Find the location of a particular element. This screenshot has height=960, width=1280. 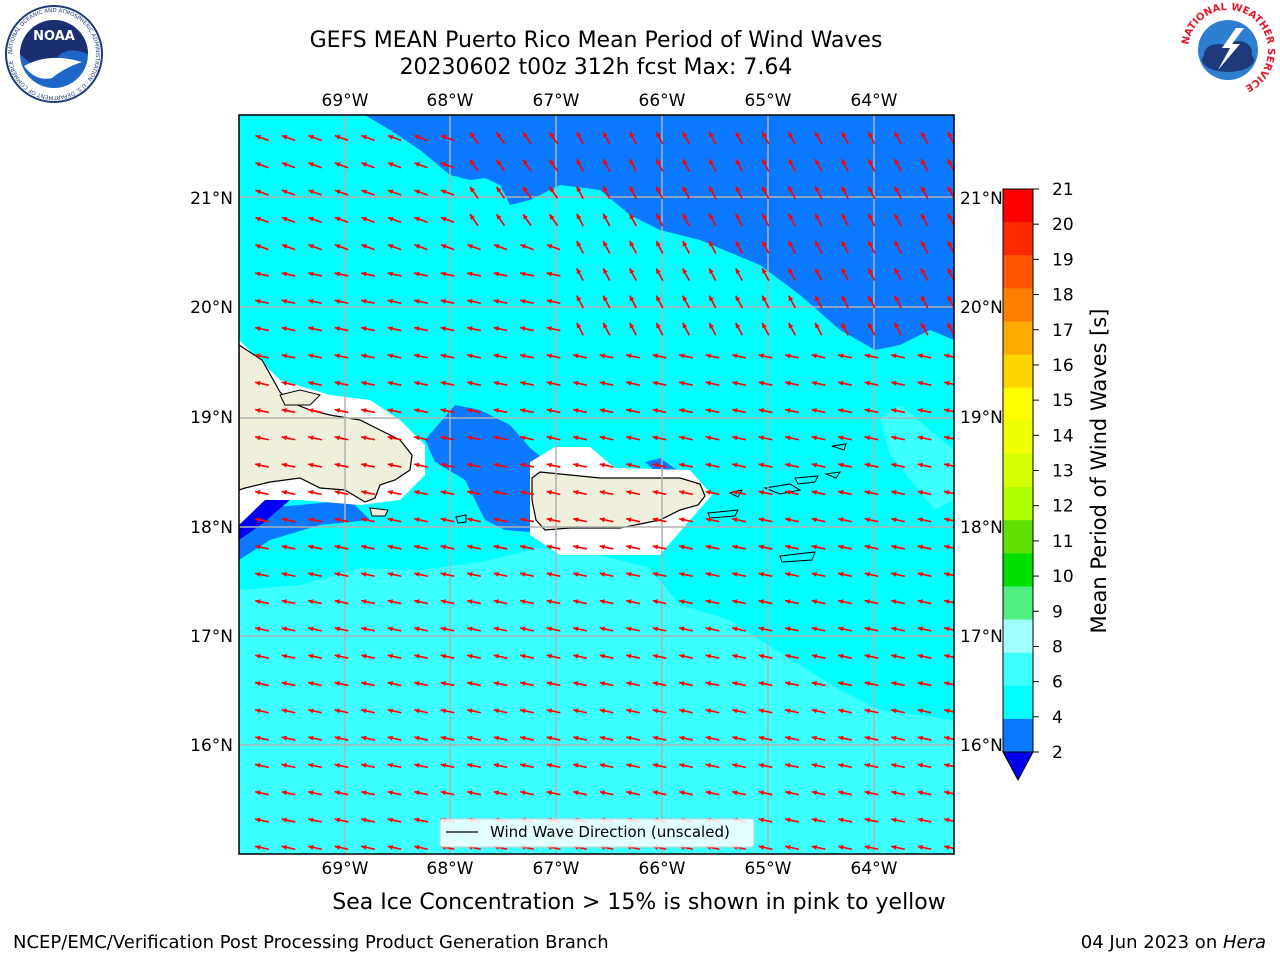

lon-label: 66°W is located at coordinates (662, 101).